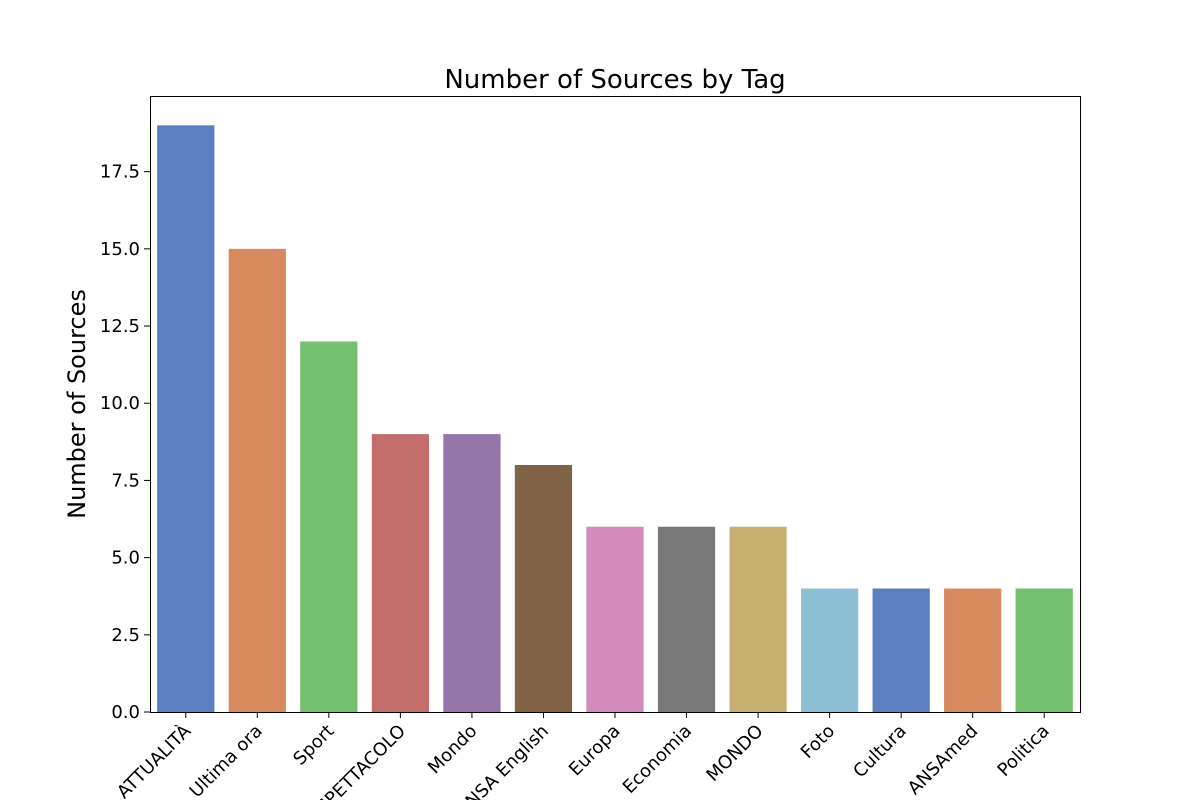 This screenshot has width=1200, height=800. What do you see at coordinates (226, 760) in the screenshot?
I see `x-tick-label: Ultima ora` at bounding box center [226, 760].